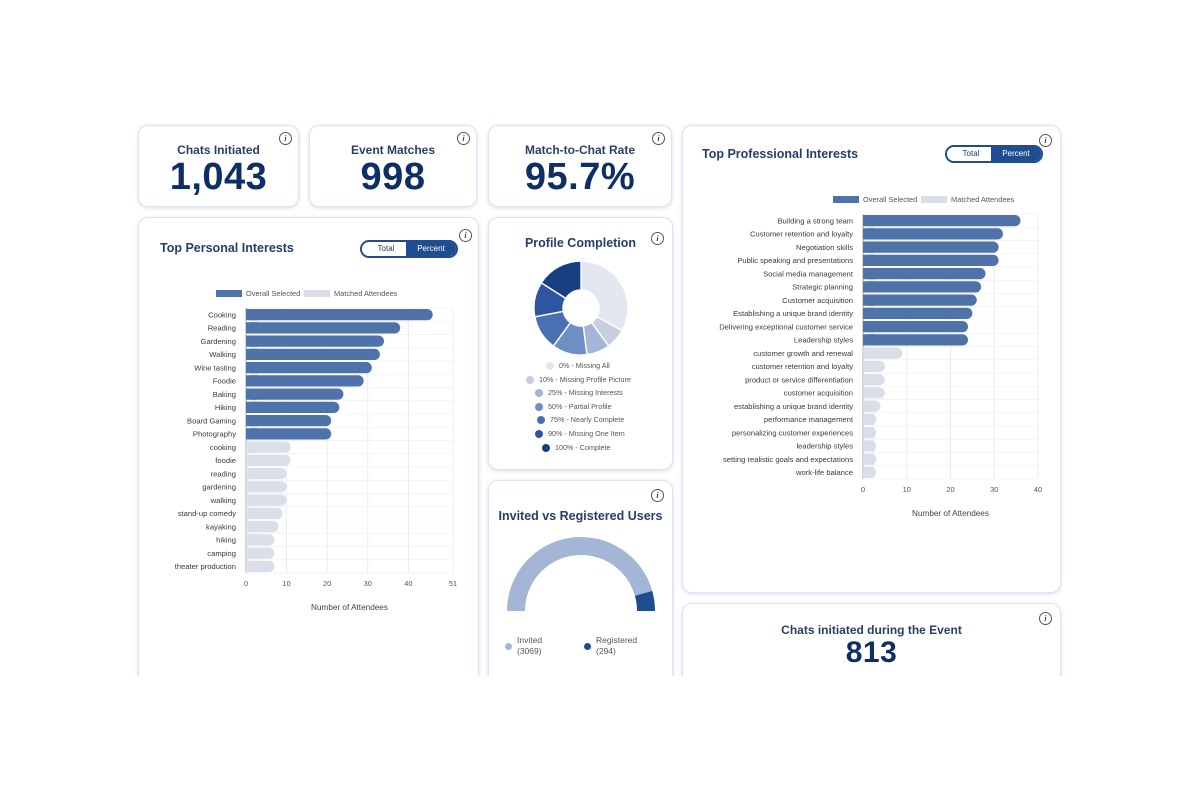  I want to click on gauge-invited, so click(580, 574).